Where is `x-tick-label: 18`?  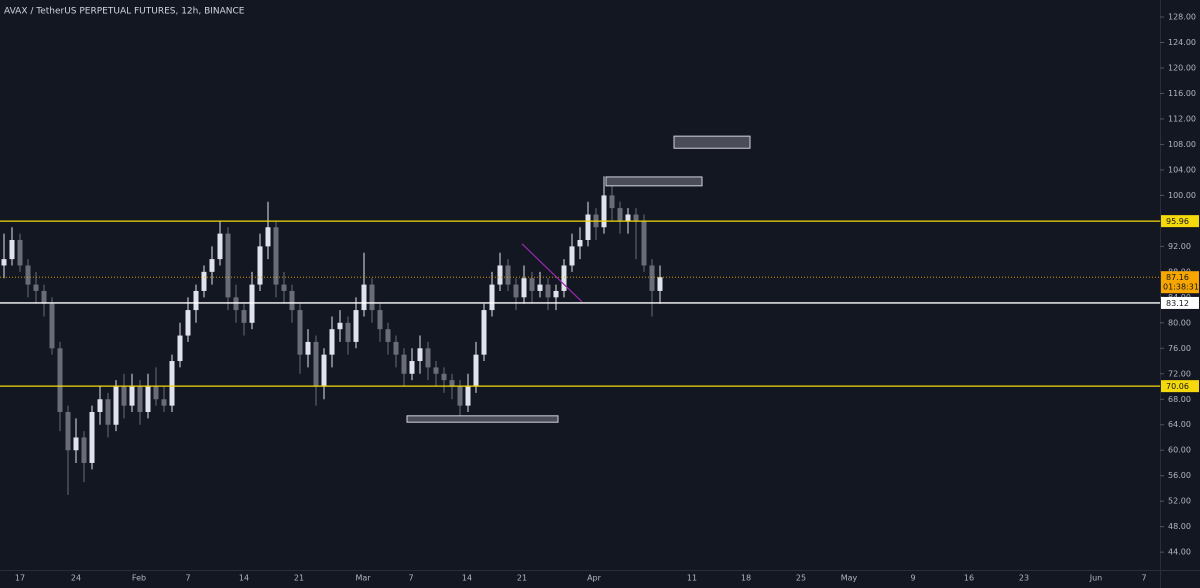 x-tick-label: 18 is located at coordinates (746, 578).